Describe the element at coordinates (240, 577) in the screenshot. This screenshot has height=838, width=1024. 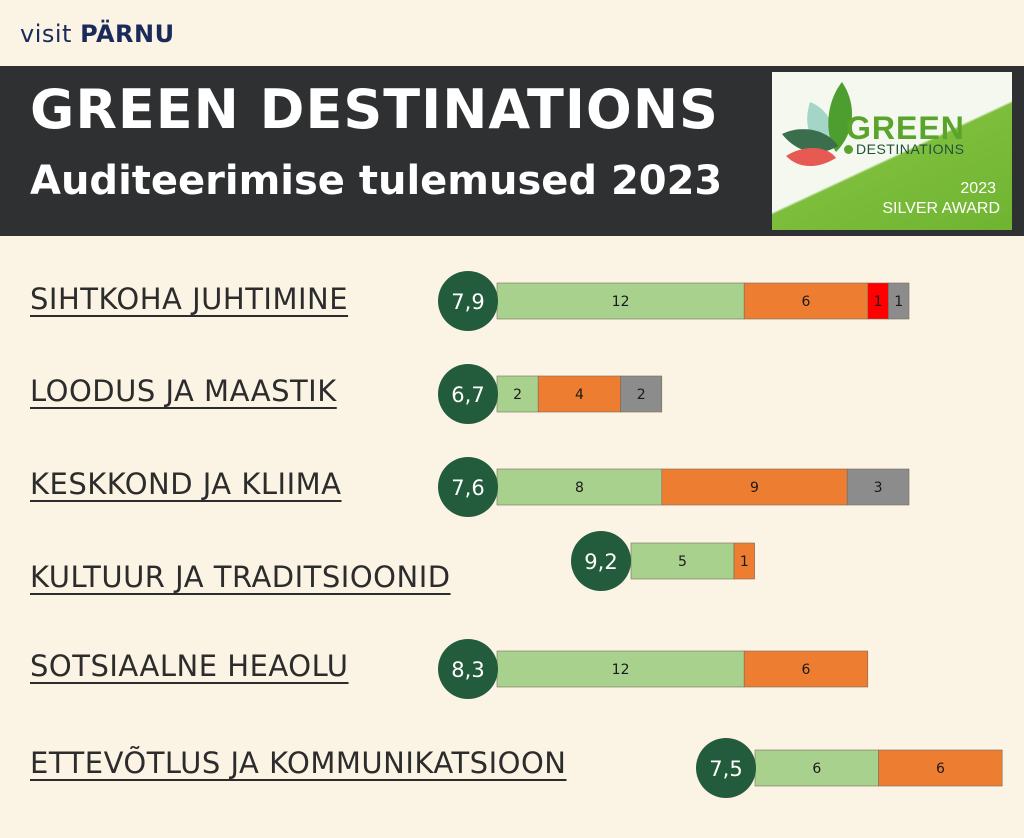
I see `category-label: KULTUUR JA TRADITSIOONID` at that location.